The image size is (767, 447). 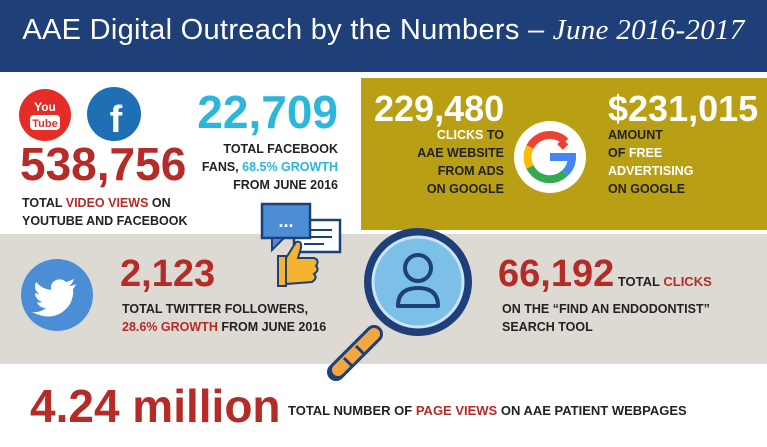 I want to click on svg-text: f, so click(x=116, y=120).